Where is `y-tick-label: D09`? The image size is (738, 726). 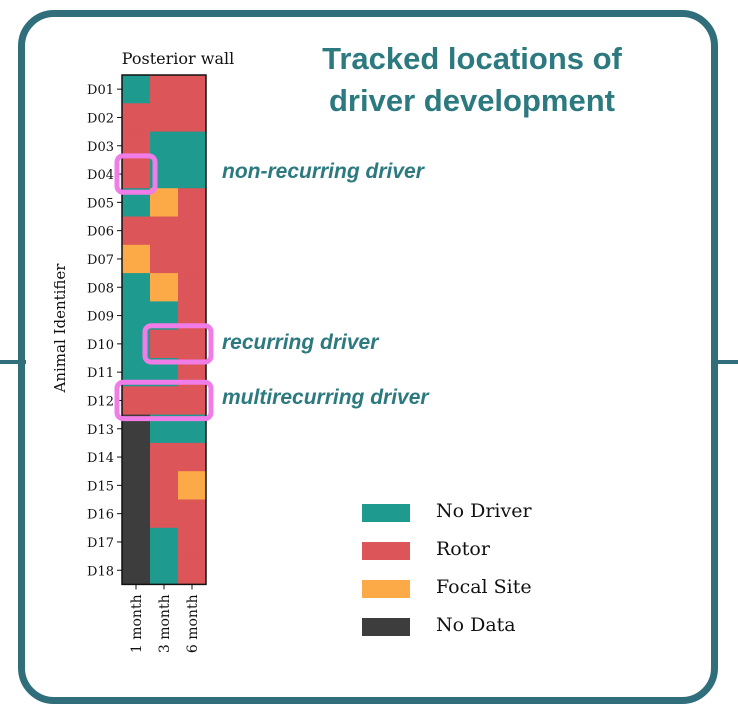
y-tick-label: D09 is located at coordinates (100, 317).